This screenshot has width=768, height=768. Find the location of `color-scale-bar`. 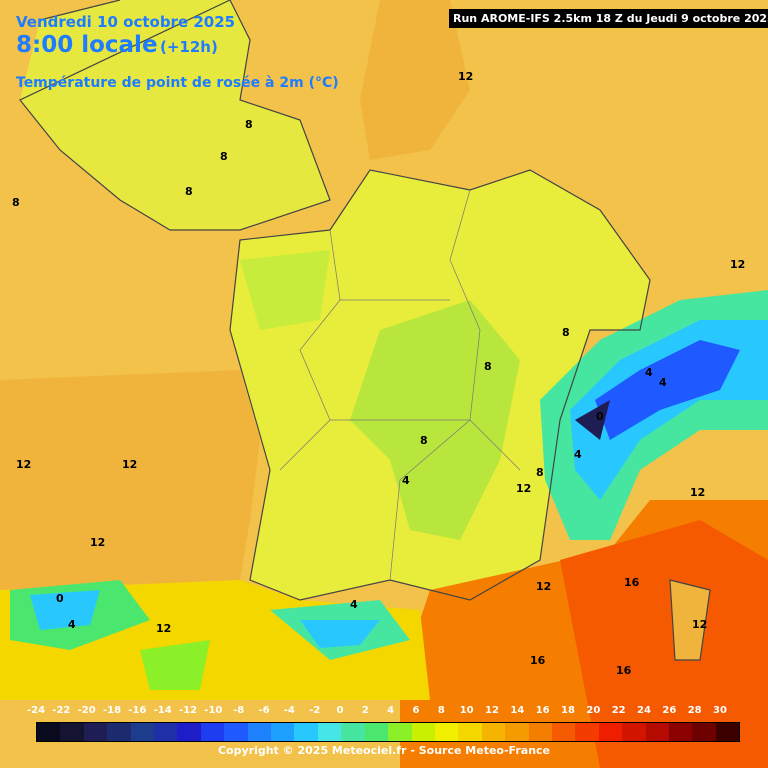

color-scale-bar is located at coordinates (388, 732).